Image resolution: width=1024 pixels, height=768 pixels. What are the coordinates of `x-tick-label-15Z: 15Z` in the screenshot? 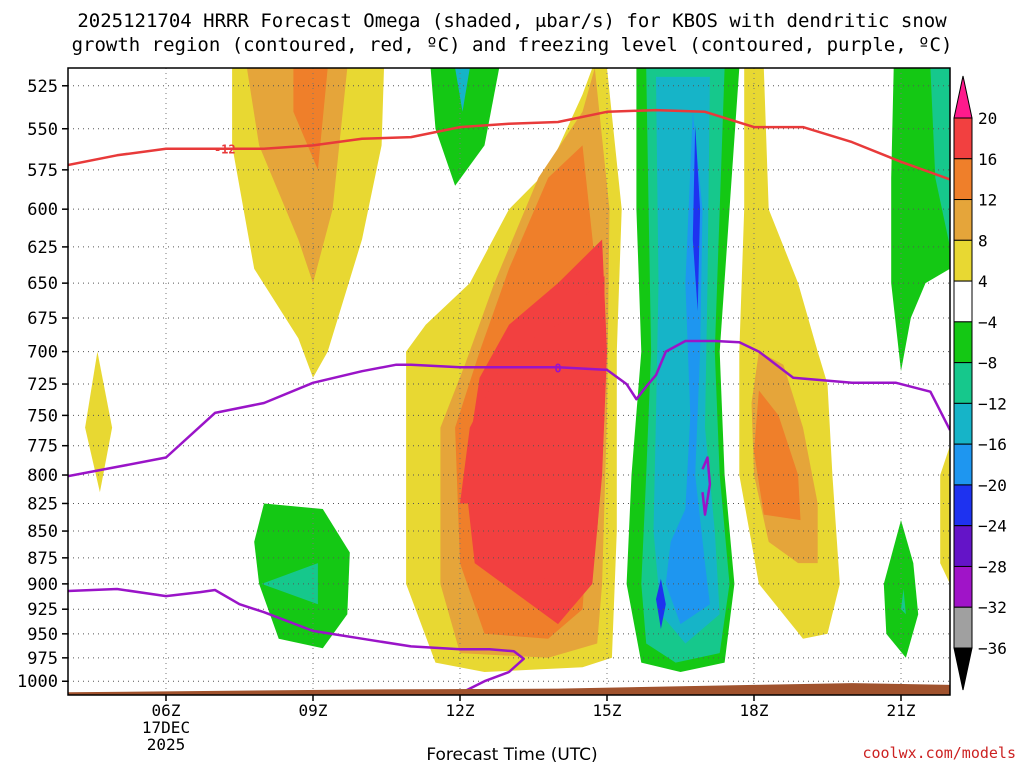 It's located at (607, 710).